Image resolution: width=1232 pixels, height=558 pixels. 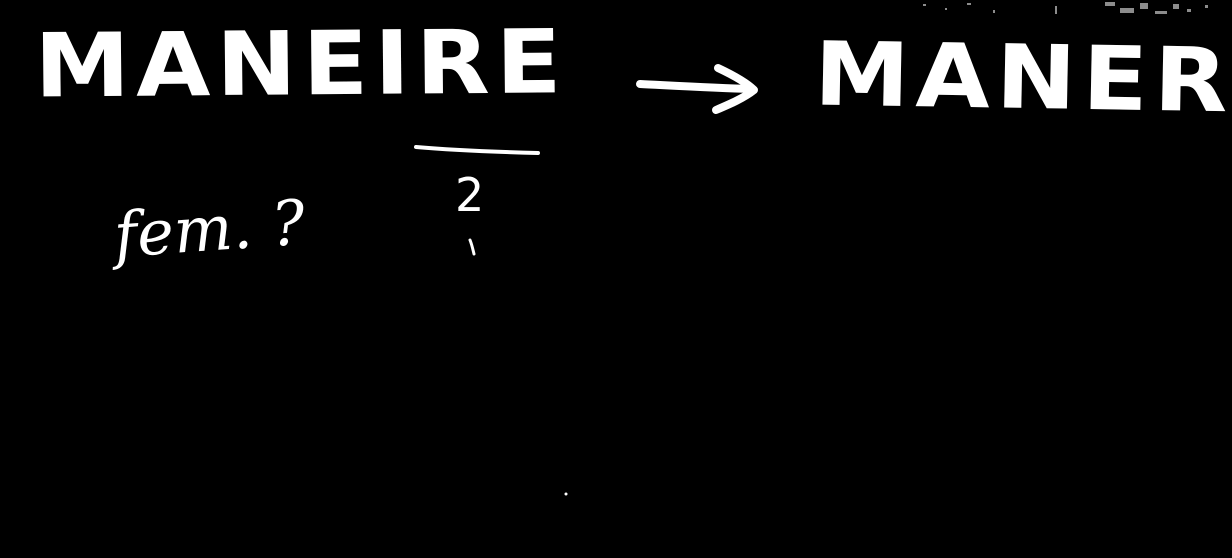 What do you see at coordinates (477, 150) in the screenshot?
I see `underline-stroke` at bounding box center [477, 150].